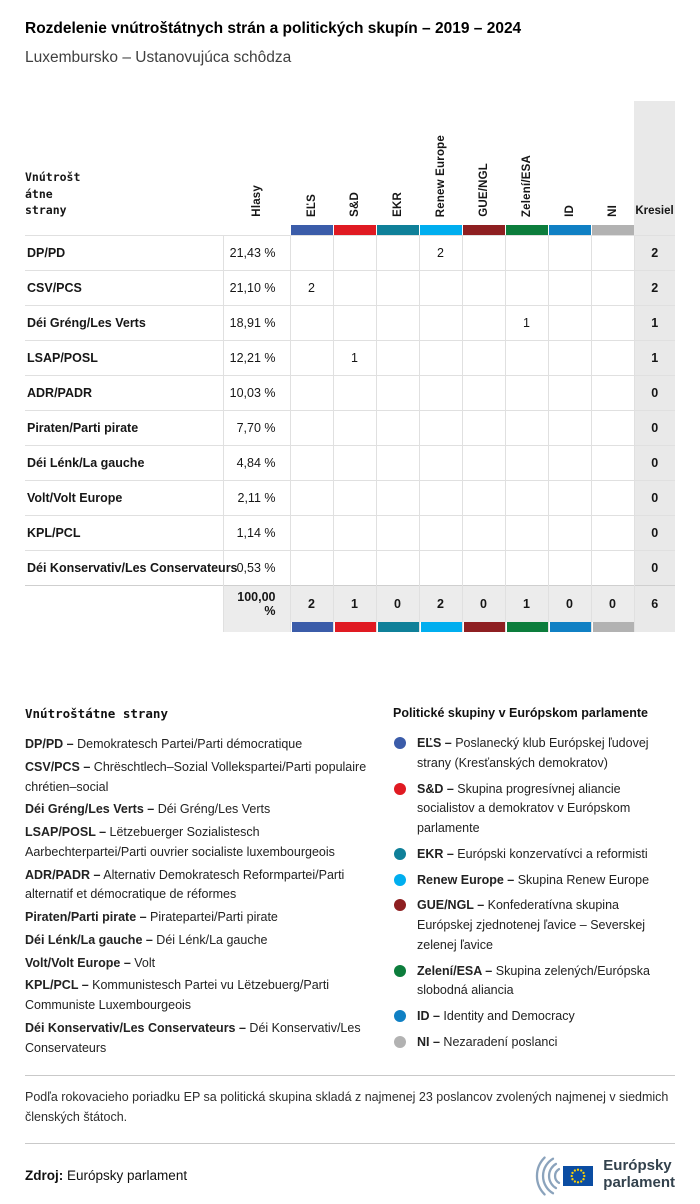  I want to click on group-abbr: GUE/NGL –, so click(451, 905).